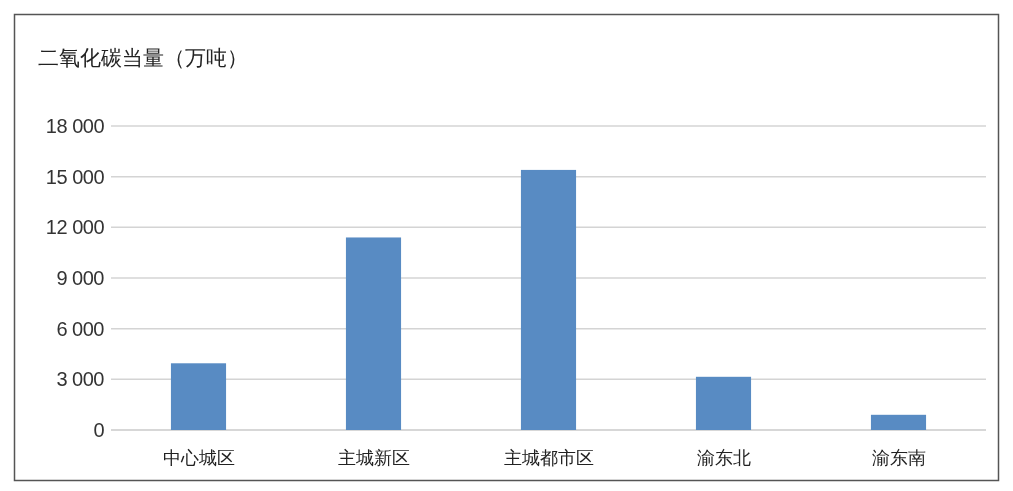 This screenshot has width=1013, height=491. Describe the element at coordinates (143, 58) in the screenshot. I see `chart-title: 二氧化碳当量（万吨）` at that location.